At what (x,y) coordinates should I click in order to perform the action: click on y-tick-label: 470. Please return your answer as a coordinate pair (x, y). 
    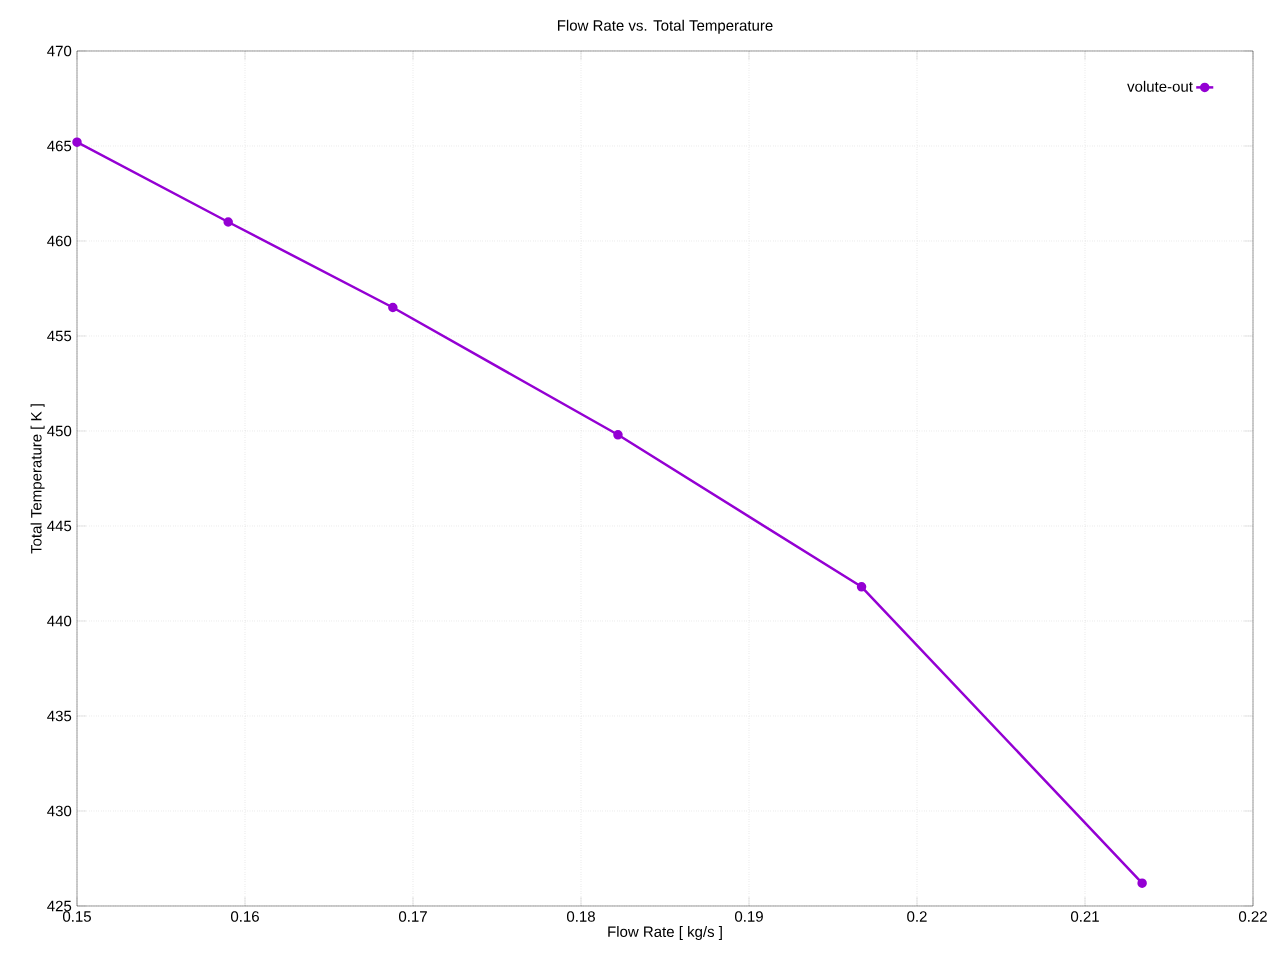
    Looking at the image, I should click on (59, 51).